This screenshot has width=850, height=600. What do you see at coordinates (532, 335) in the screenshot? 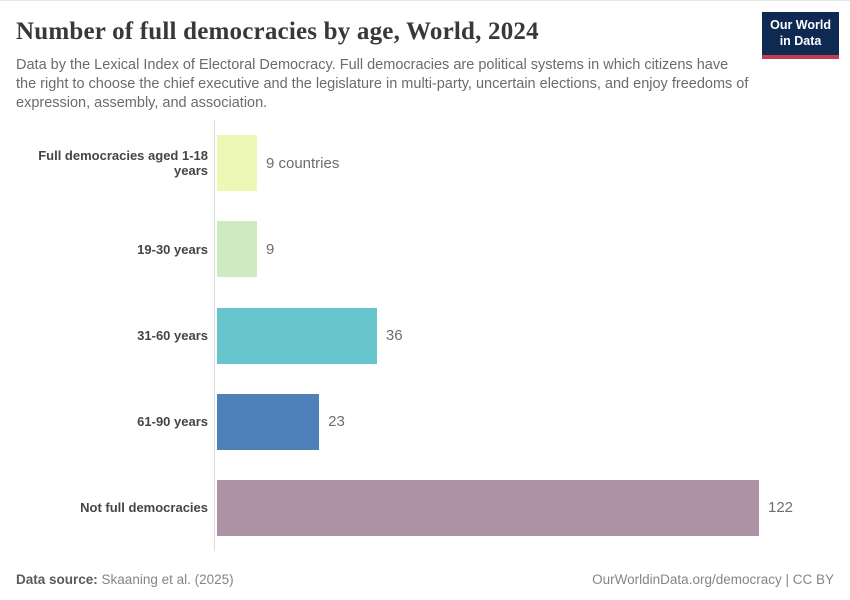
I see `bar-cell: 36` at bounding box center [532, 335].